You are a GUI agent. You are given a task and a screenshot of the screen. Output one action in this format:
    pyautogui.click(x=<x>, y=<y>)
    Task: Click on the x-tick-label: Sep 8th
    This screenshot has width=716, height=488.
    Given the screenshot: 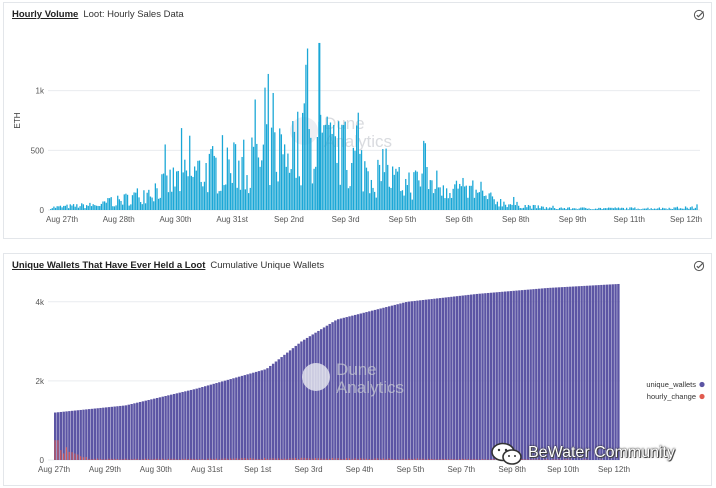 What is the action you would take?
    pyautogui.click(x=512, y=469)
    